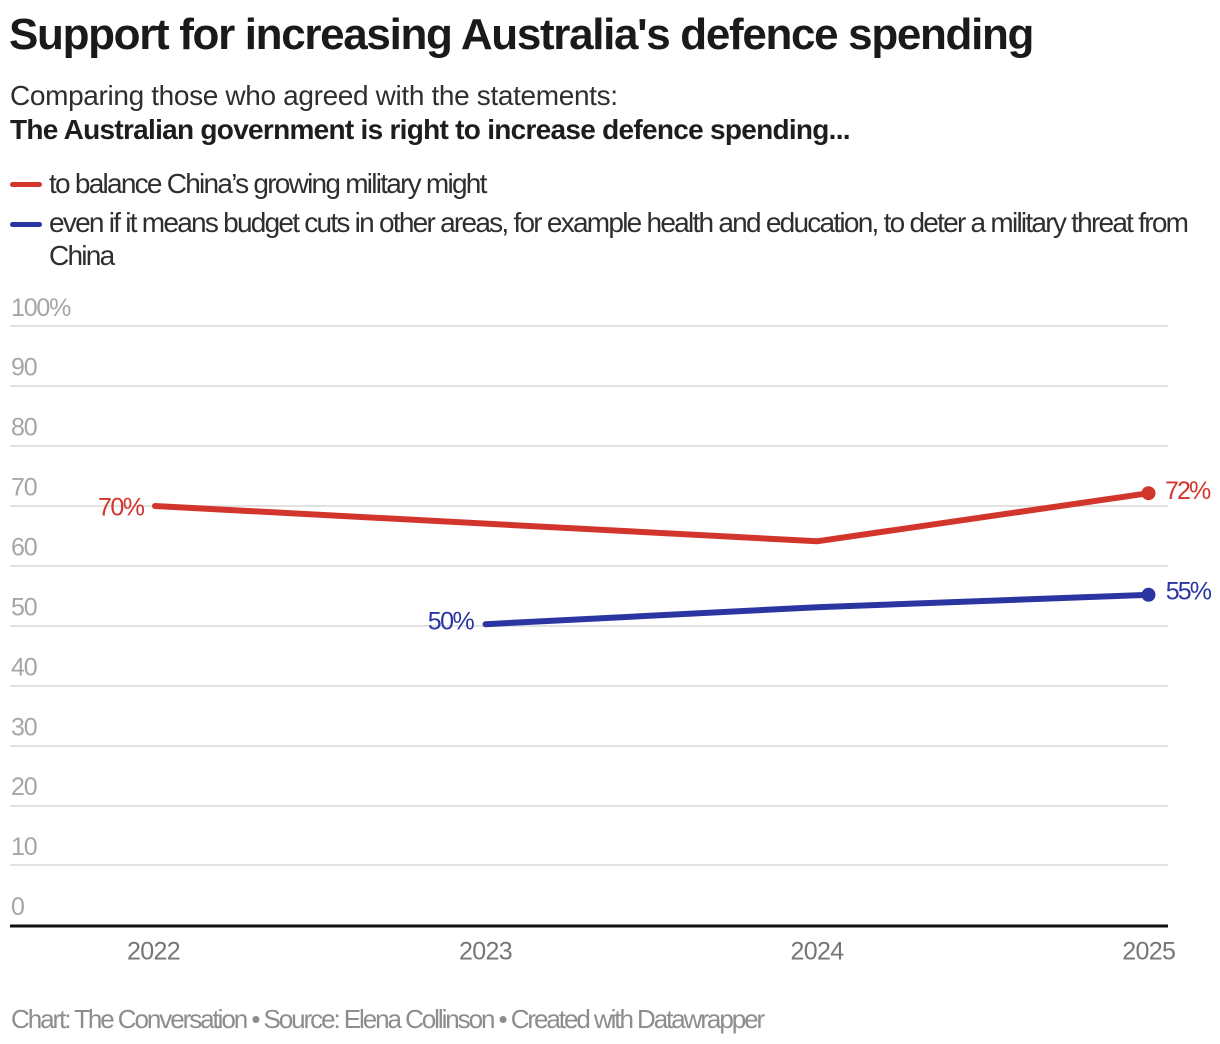 The width and height of the screenshot is (1220, 1044). Describe the element at coordinates (24, 787) in the screenshot. I see `svg-text: 20` at that location.